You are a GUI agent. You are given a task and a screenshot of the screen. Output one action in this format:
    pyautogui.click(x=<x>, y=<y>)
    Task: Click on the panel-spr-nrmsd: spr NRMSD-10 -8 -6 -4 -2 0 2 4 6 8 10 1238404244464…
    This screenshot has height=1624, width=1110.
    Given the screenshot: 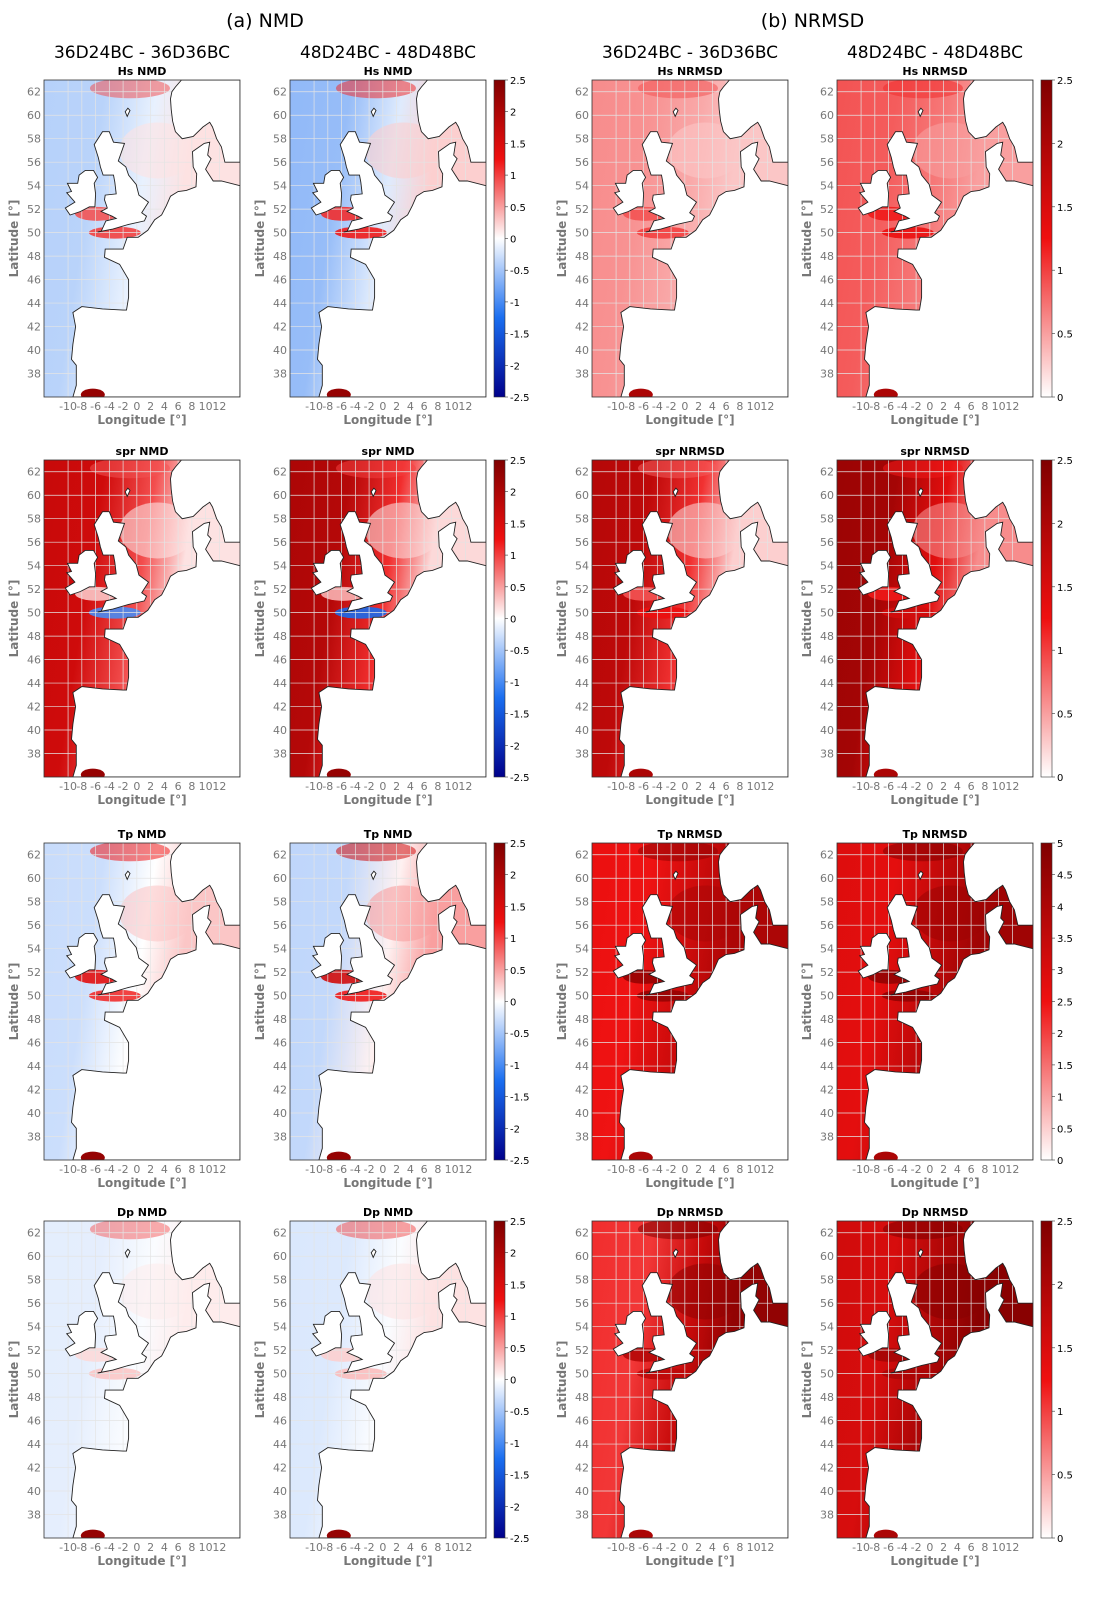 What is the action you would take?
    pyautogui.click(x=672, y=626)
    